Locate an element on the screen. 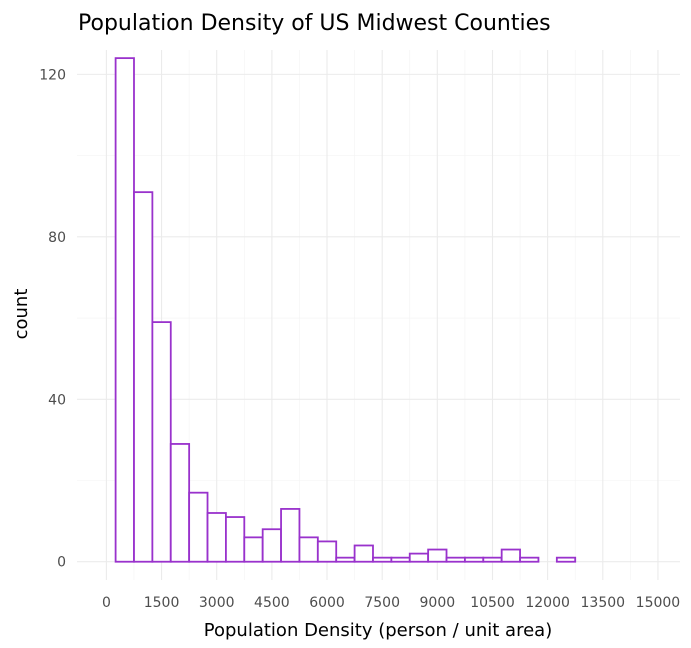 This screenshot has width=691, height=648. x-tick-label: 0 is located at coordinates (106, 603).